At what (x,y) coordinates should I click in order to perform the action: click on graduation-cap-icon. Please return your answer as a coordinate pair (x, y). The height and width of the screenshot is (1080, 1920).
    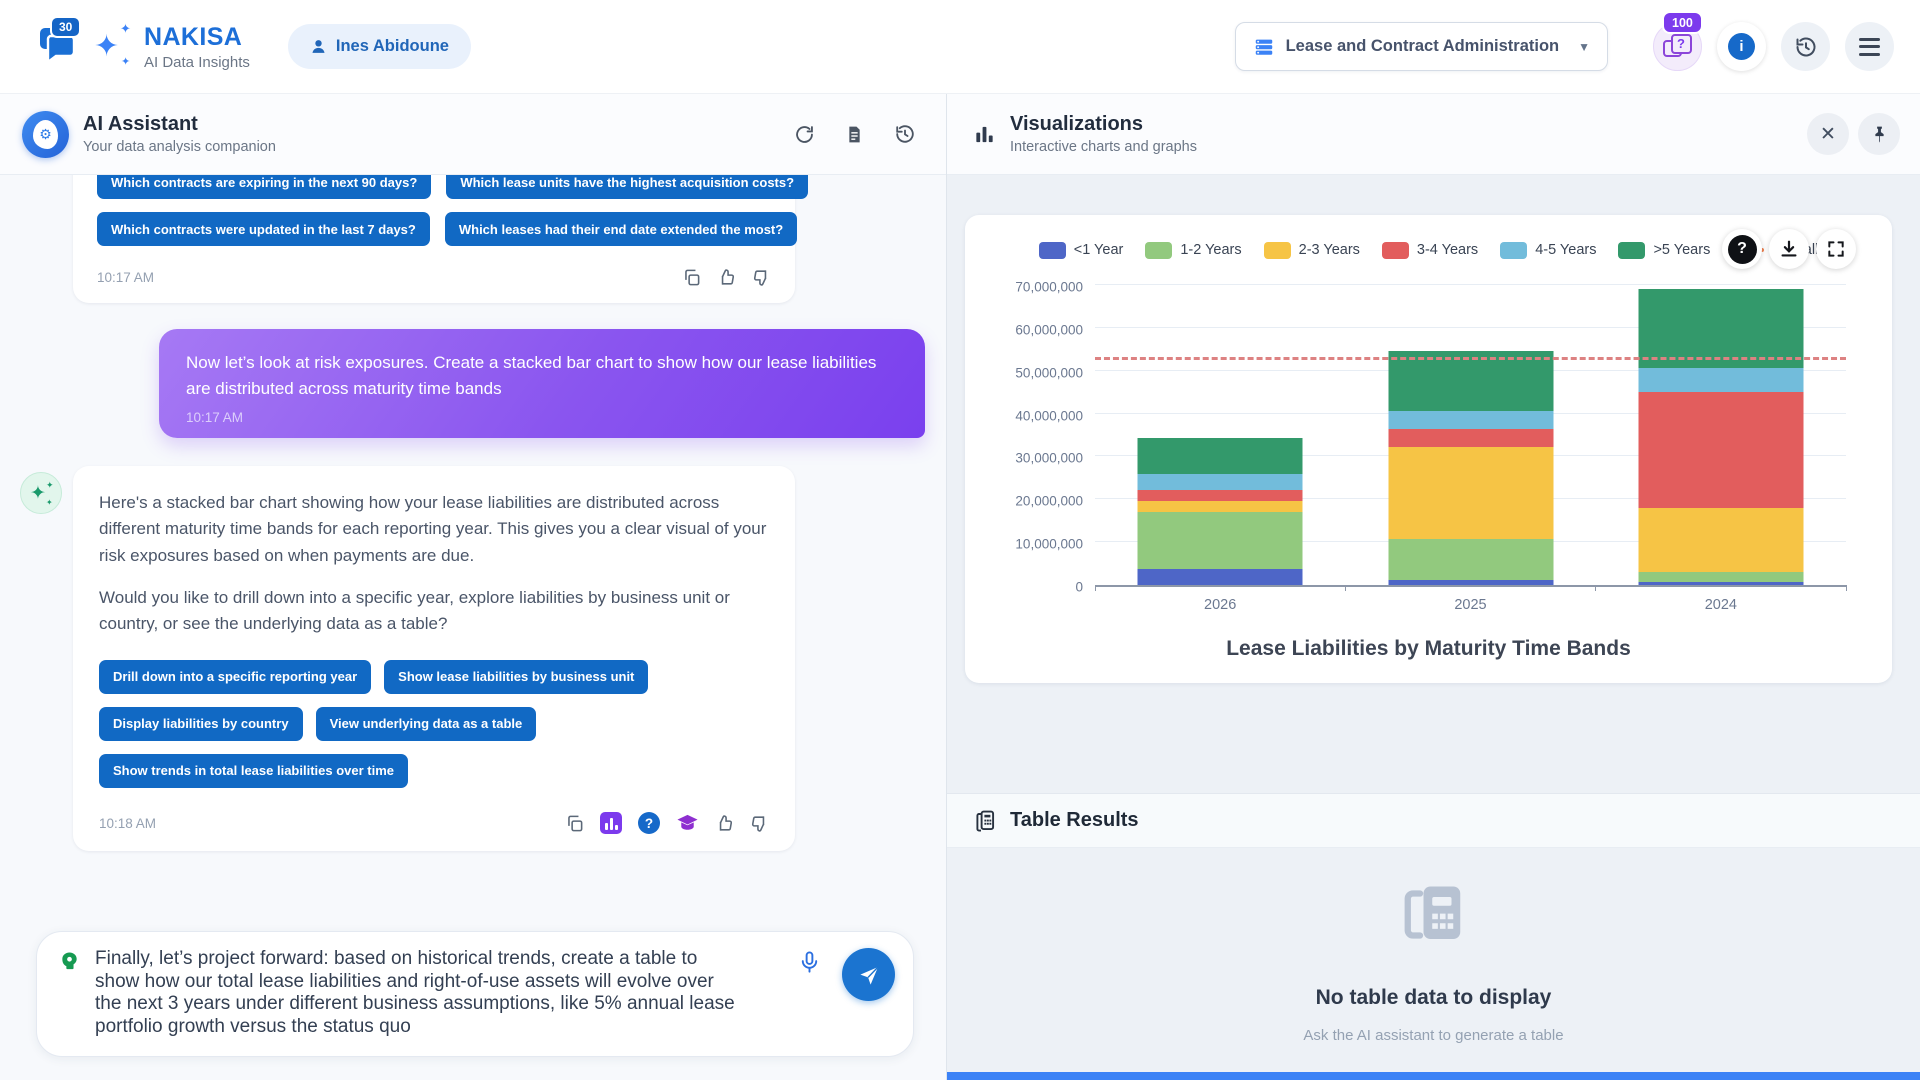
    Looking at the image, I should click on (687, 822).